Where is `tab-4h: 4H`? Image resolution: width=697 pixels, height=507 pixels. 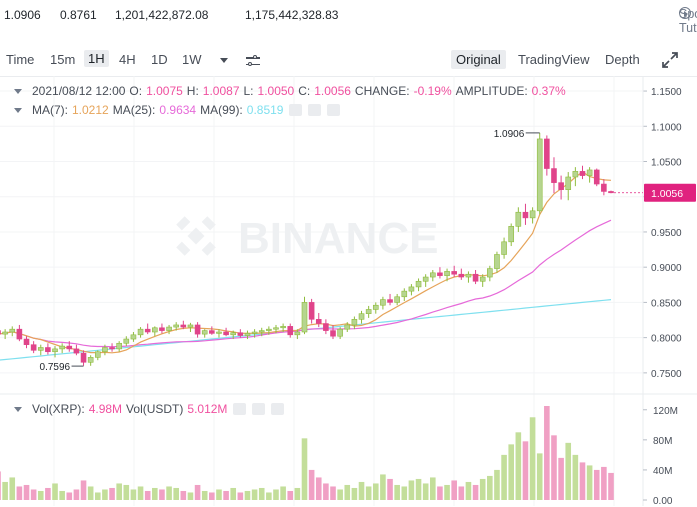
tab-4h: 4H is located at coordinates (127, 59).